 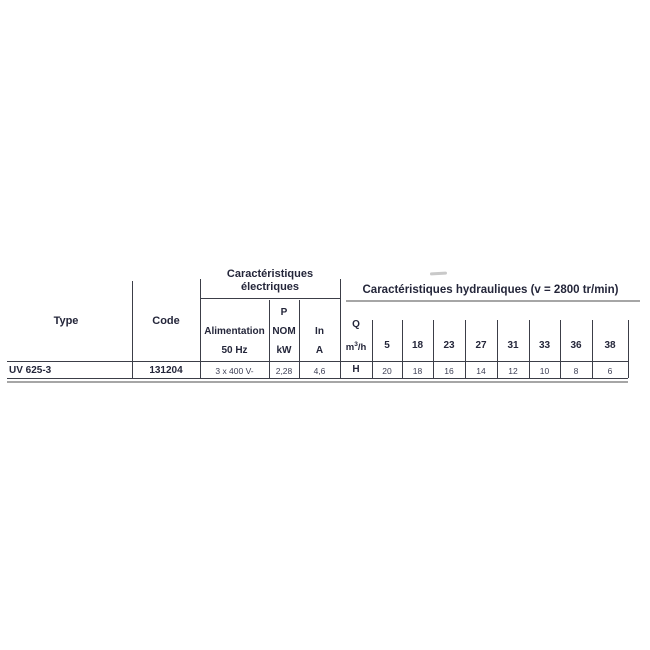 I want to click on grid-line-table-right-edge, so click(x=628, y=349).